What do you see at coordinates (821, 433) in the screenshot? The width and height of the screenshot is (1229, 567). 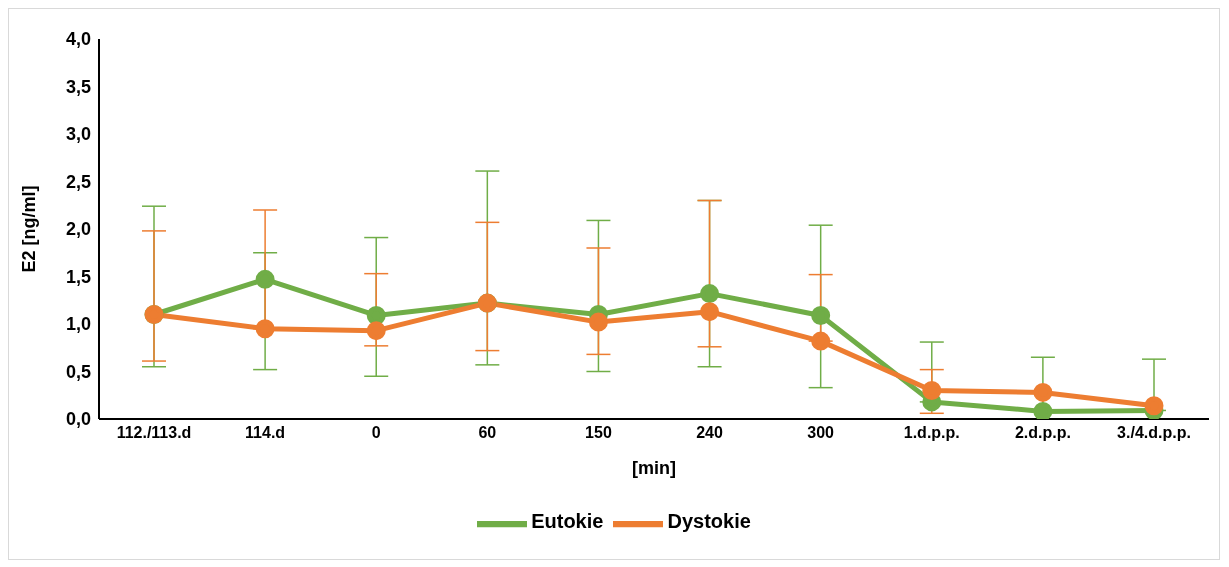 I see `x-tick-label: 300` at bounding box center [821, 433].